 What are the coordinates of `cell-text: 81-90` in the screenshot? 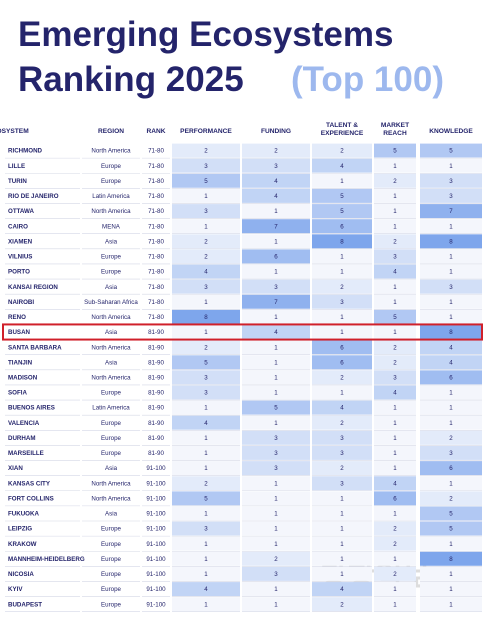 It's located at (156, 332).